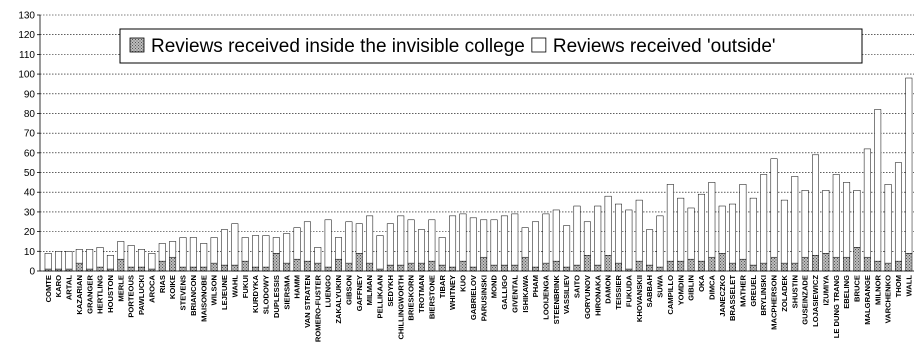  Describe the element at coordinates (266, 294) in the screenshot. I see `x-category-label: SLODOWY` at that location.